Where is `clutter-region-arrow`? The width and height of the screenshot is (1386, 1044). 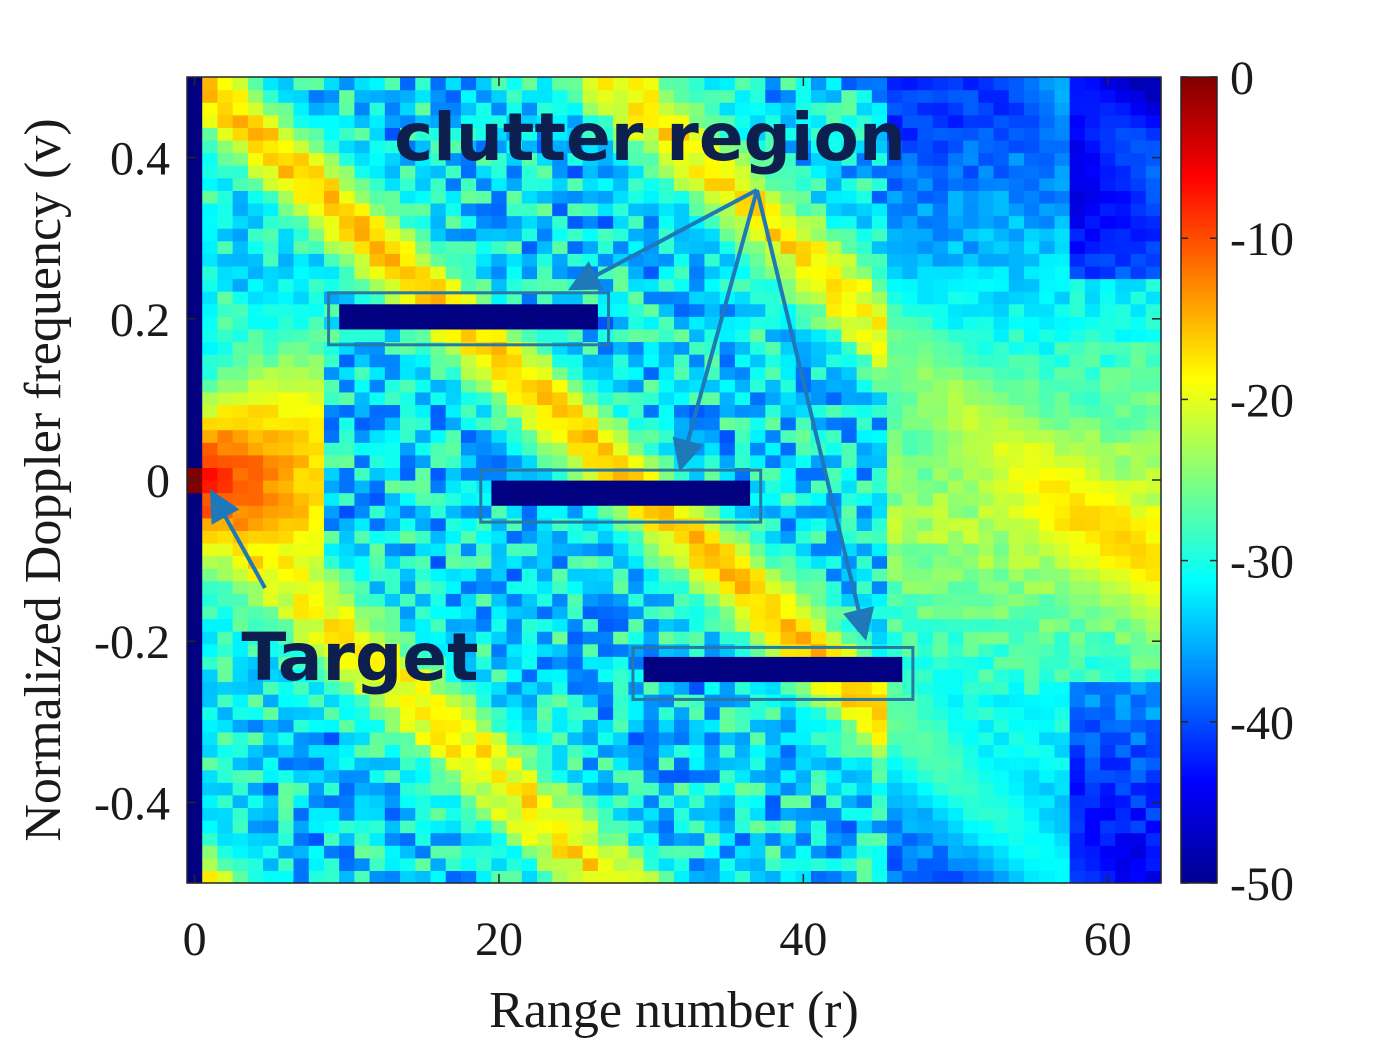
clutter-region-arrow is located at coordinates (663, 239).